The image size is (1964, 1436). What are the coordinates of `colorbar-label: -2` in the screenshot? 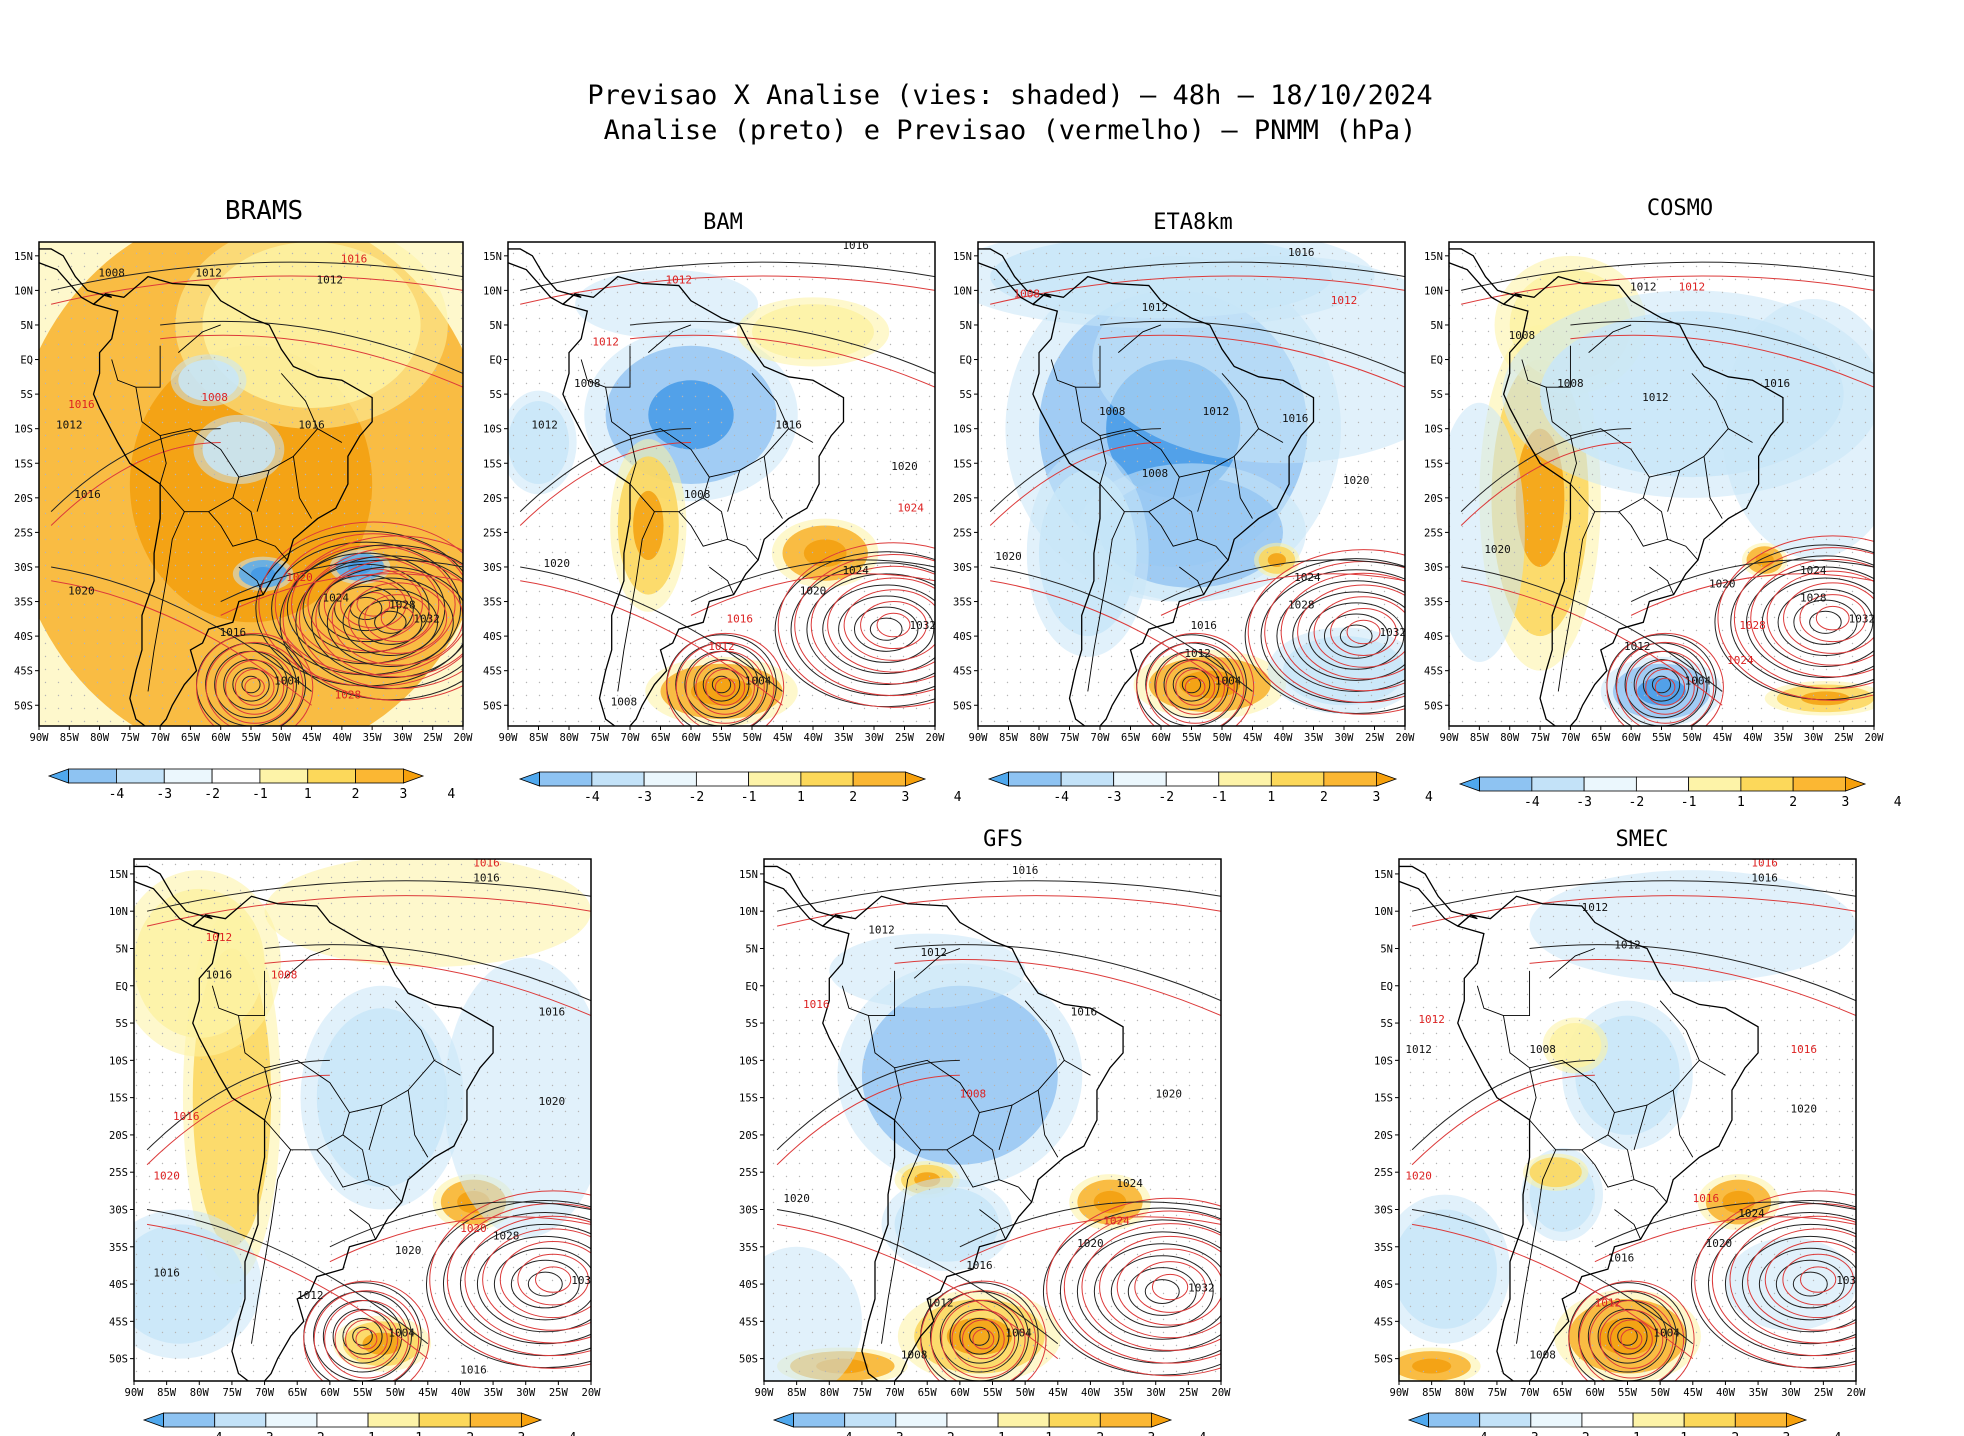 It's located at (317, 1433).